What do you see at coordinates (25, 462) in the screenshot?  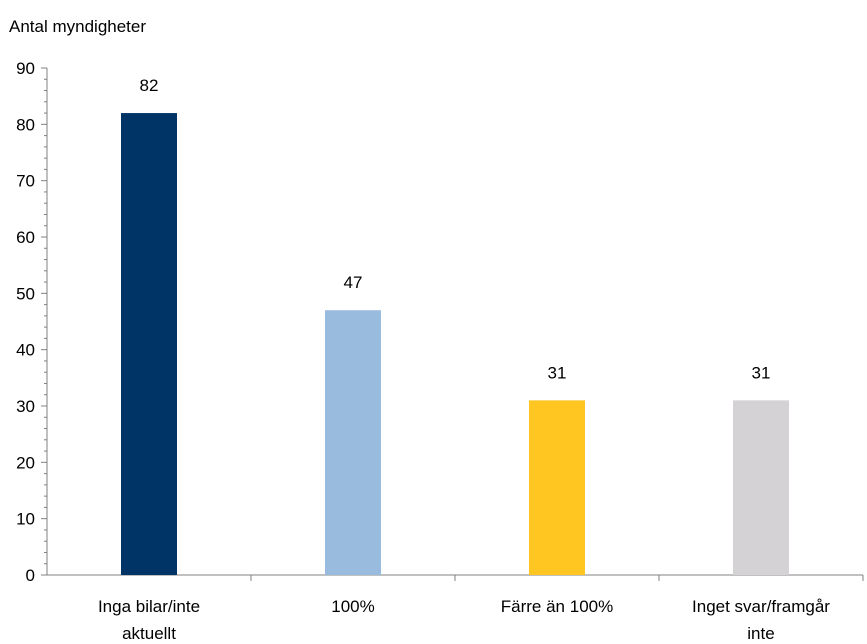 I see `y-tick-label: 20` at bounding box center [25, 462].